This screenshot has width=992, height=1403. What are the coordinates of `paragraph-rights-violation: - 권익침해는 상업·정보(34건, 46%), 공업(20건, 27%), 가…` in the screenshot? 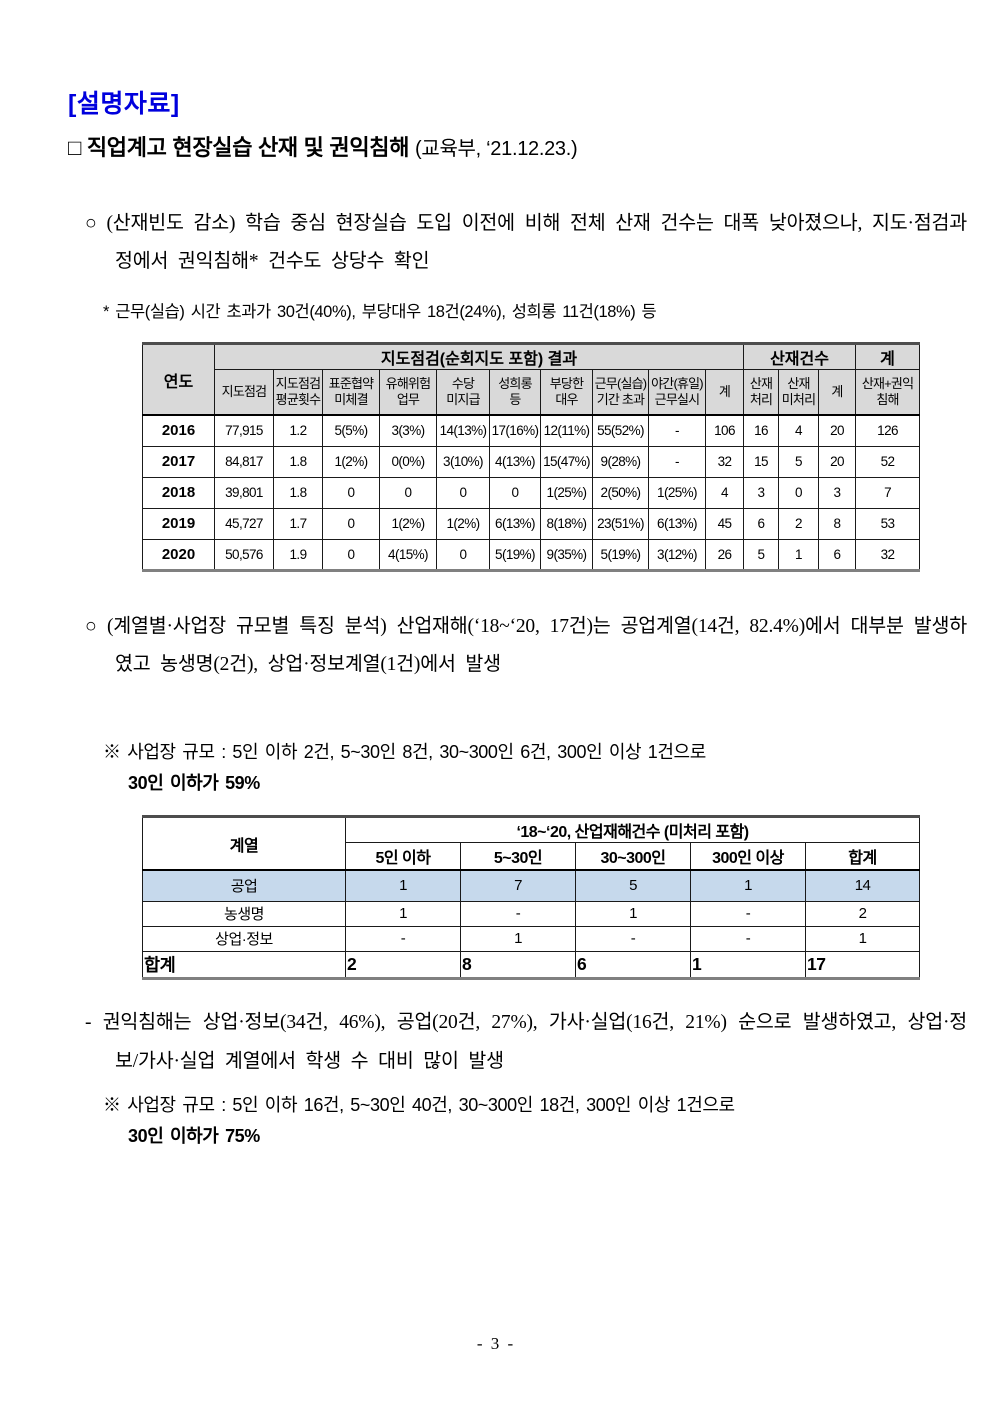 It's located at (526, 1042).